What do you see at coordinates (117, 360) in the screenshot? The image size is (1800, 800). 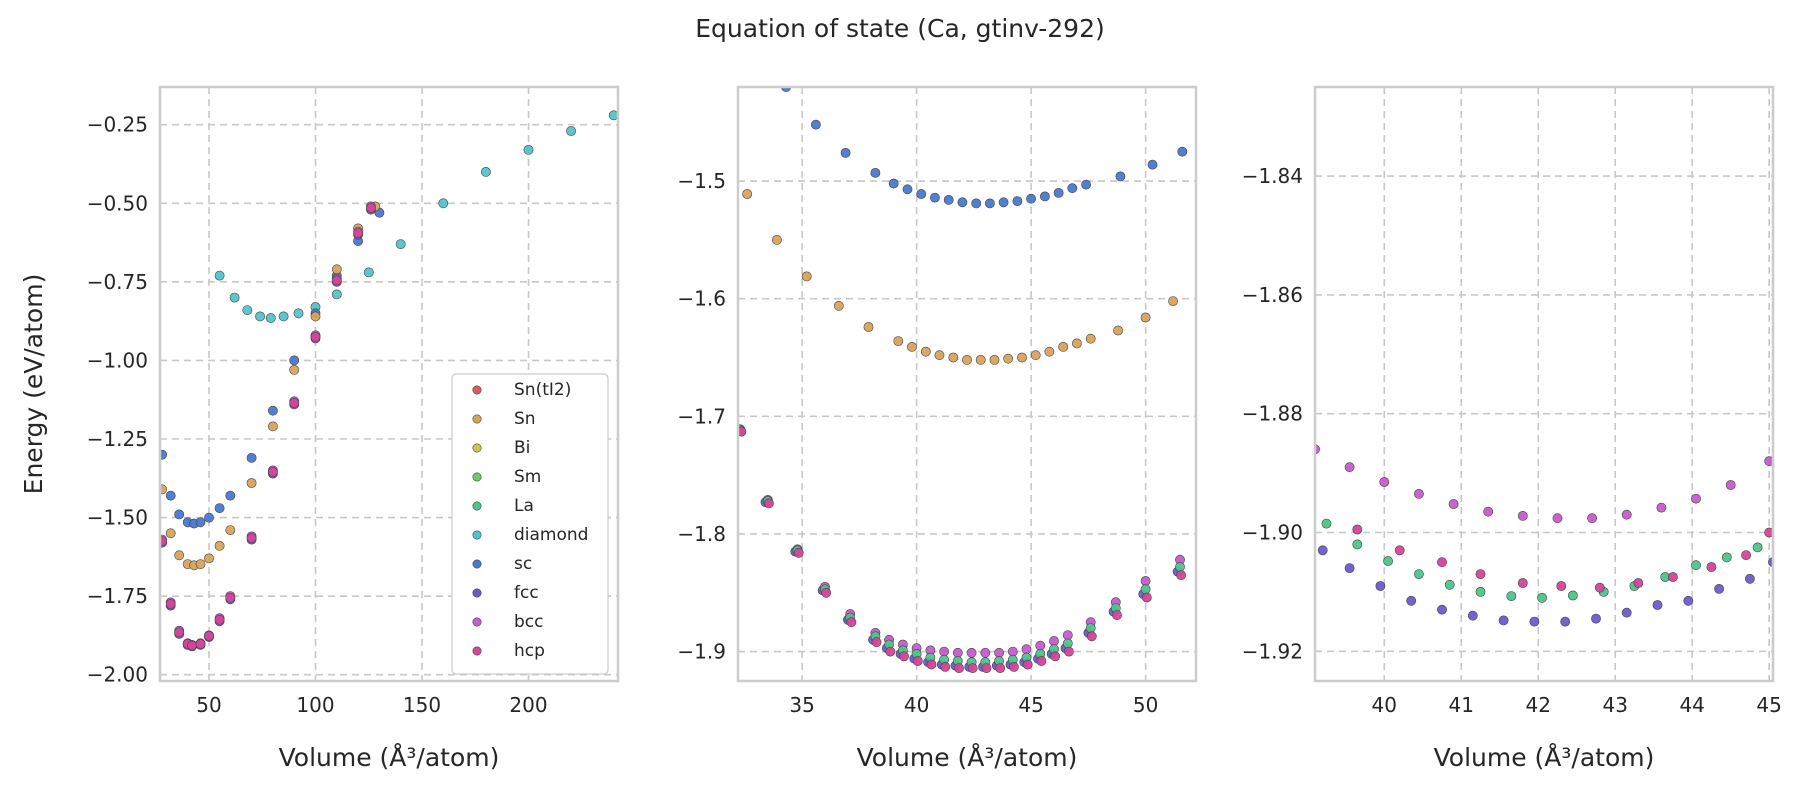 I see `y-tick-label: −1.00` at bounding box center [117, 360].